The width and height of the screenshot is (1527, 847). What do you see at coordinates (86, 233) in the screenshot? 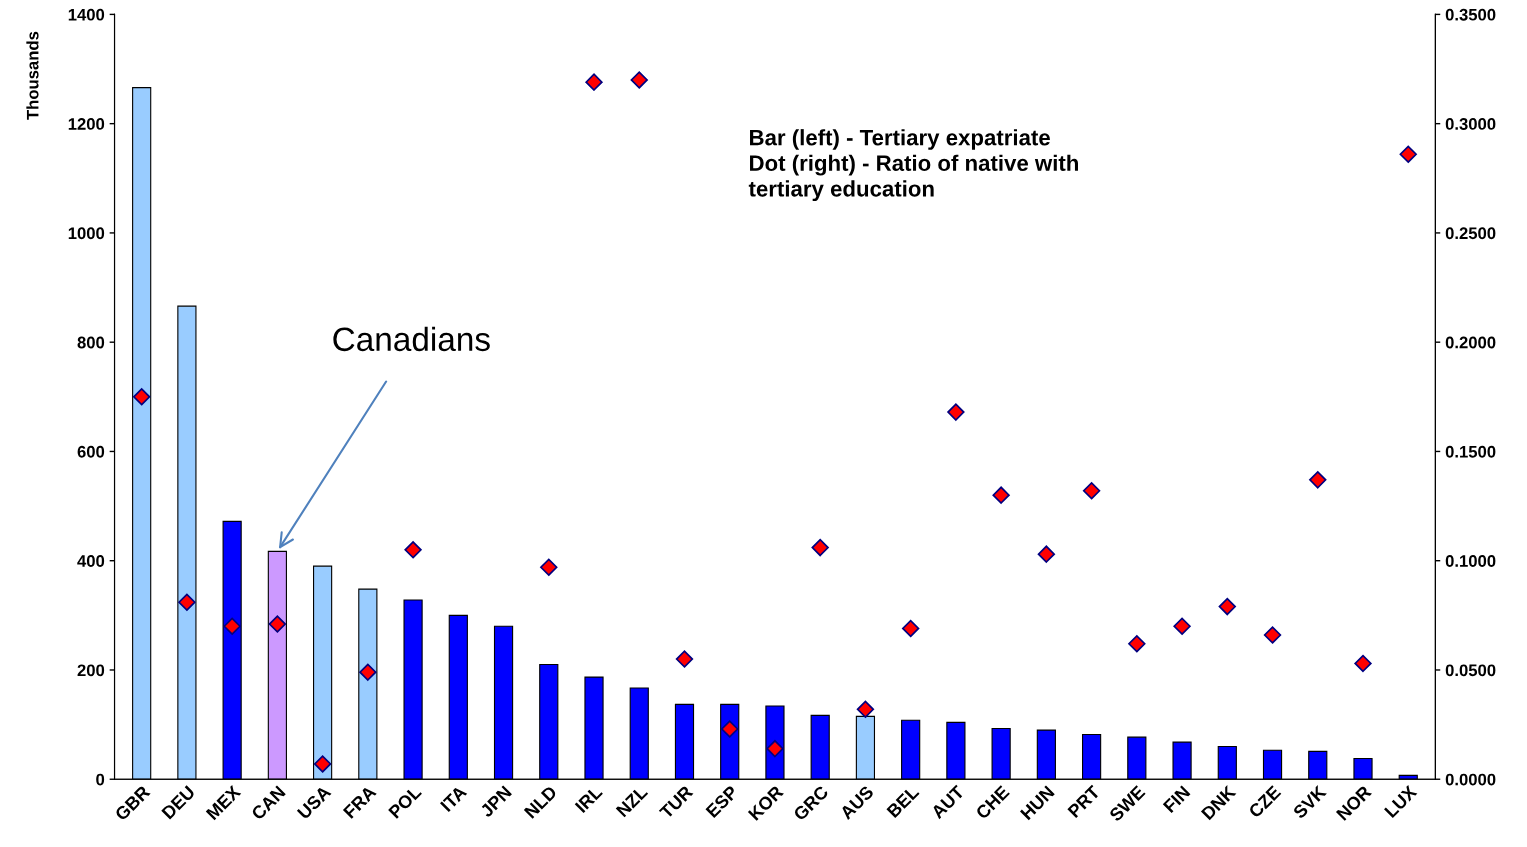
I see `y-tick-label: 1000` at bounding box center [86, 233].